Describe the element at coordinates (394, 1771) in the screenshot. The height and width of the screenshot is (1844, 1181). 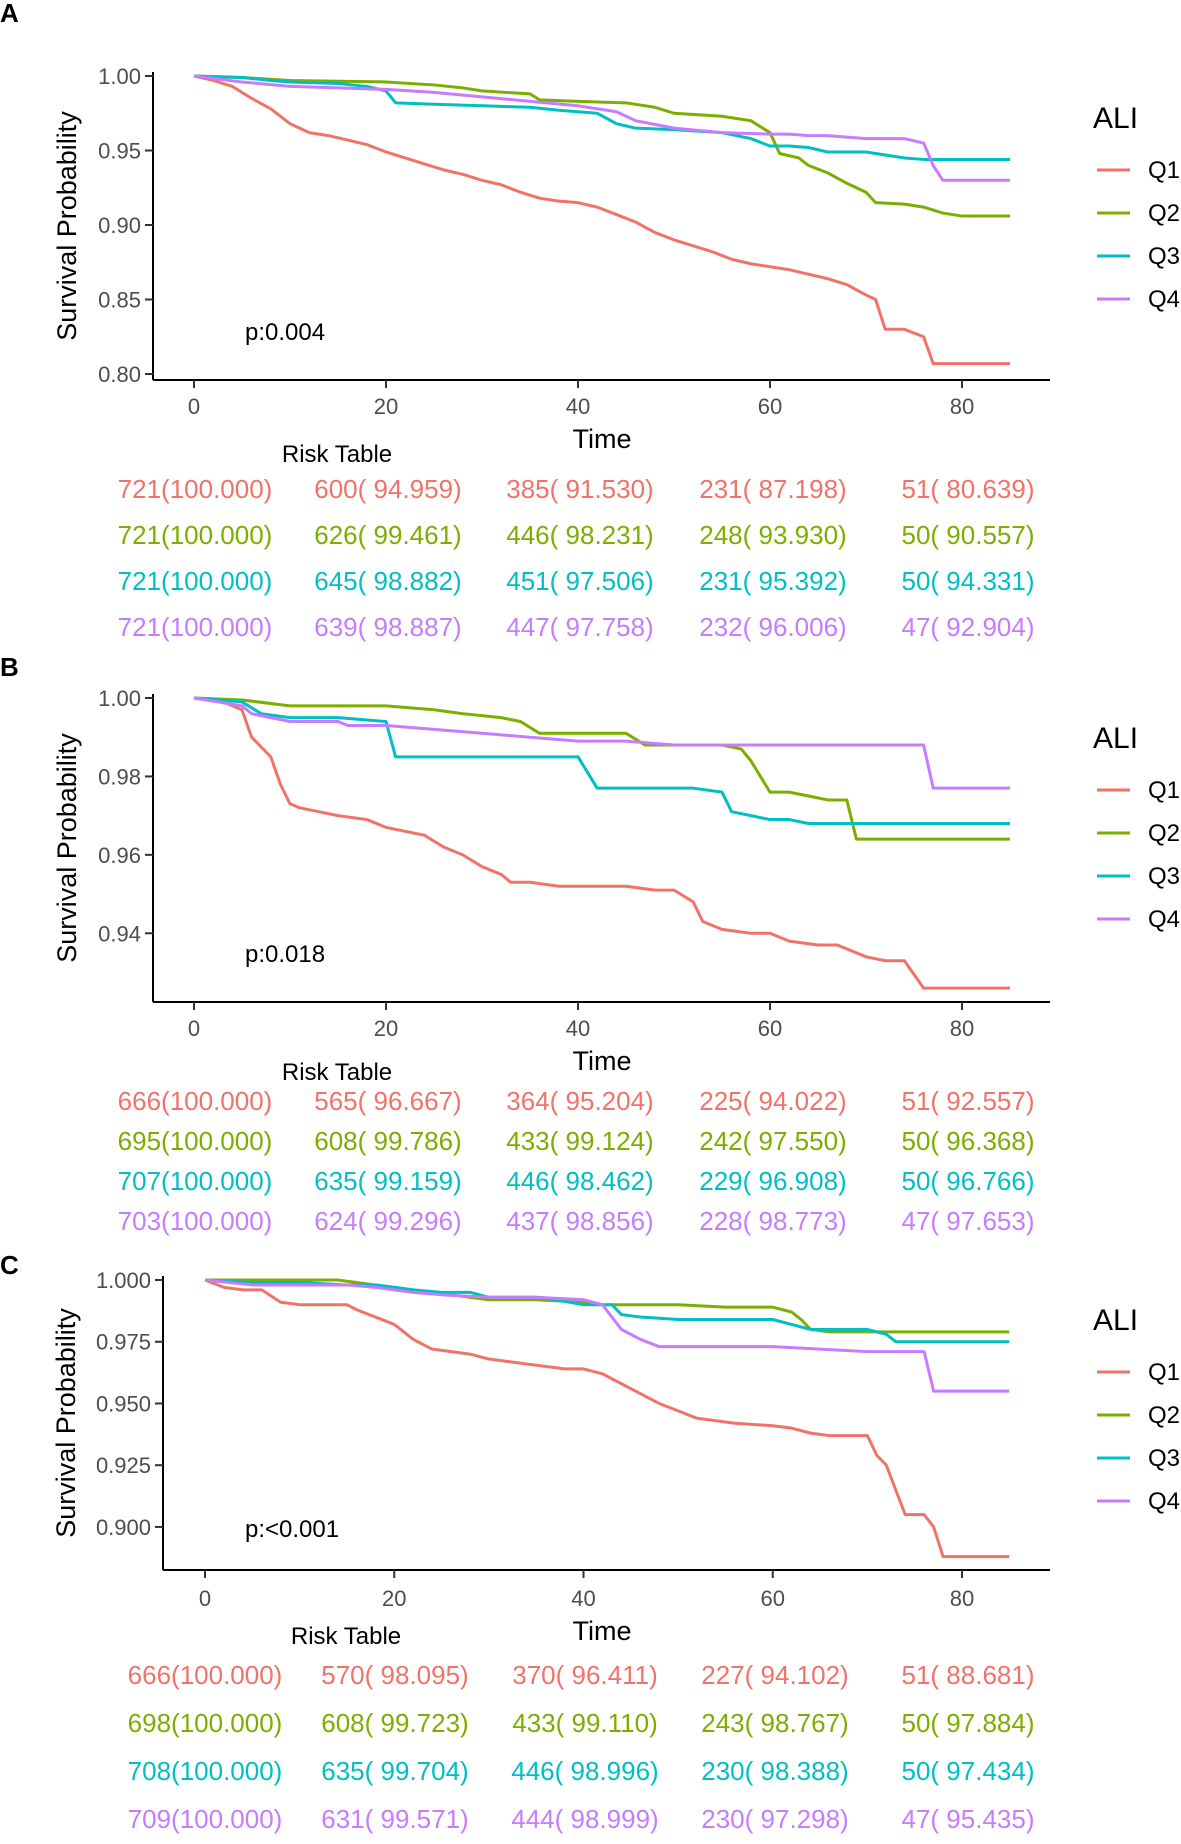
I see `risk-table-cell: 635( 99.704)` at that location.